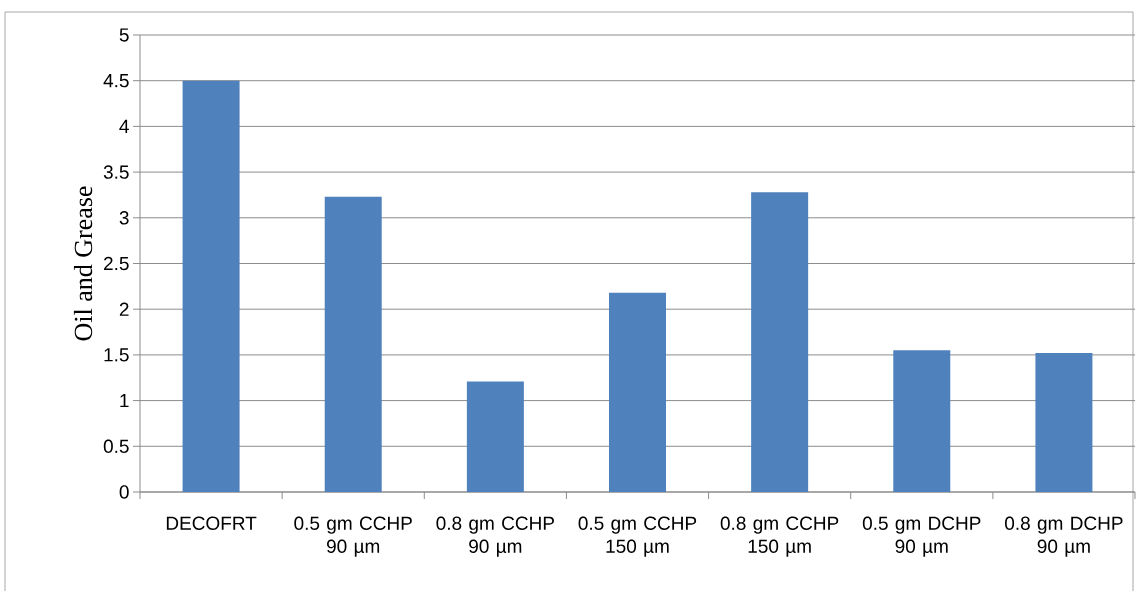 Image resolution: width=1138 pixels, height=591 pixels. What do you see at coordinates (1064, 536) in the screenshot?
I see `x-tick-label: 0.8 gm DCHP 90 µm` at bounding box center [1064, 536].